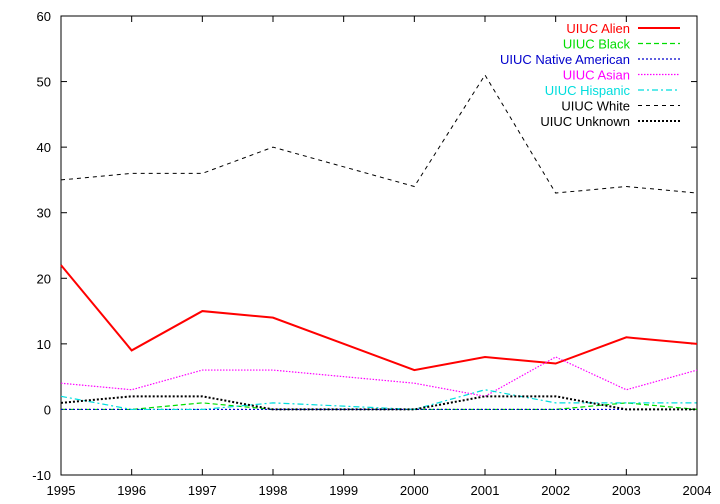  What do you see at coordinates (485, 490) in the screenshot?
I see `x-tick-label: 2001` at bounding box center [485, 490].